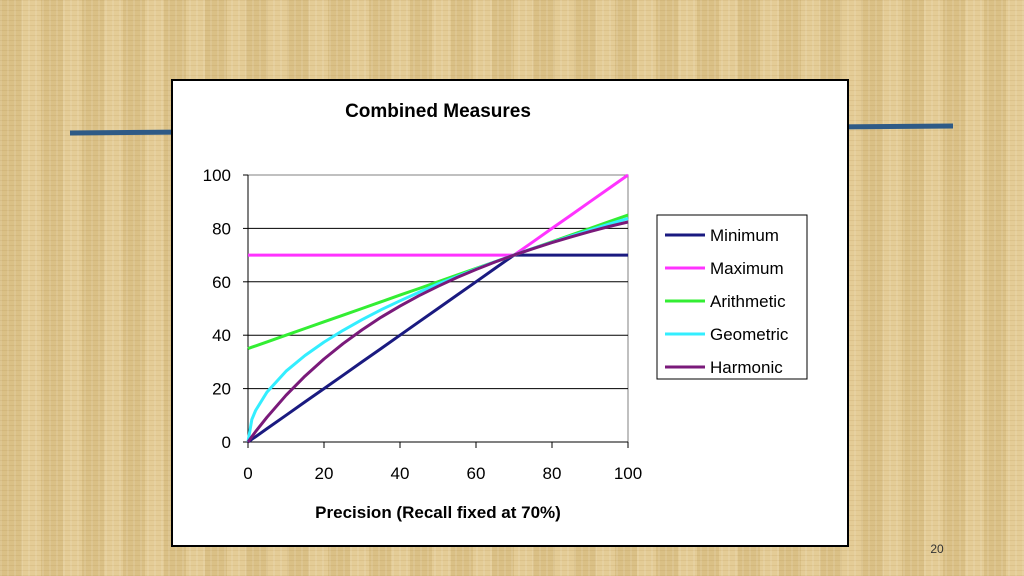 Image resolution: width=1024 pixels, height=576 pixels. Describe the element at coordinates (747, 268) in the screenshot. I see `legend-label-maximum: Maximum` at that location.